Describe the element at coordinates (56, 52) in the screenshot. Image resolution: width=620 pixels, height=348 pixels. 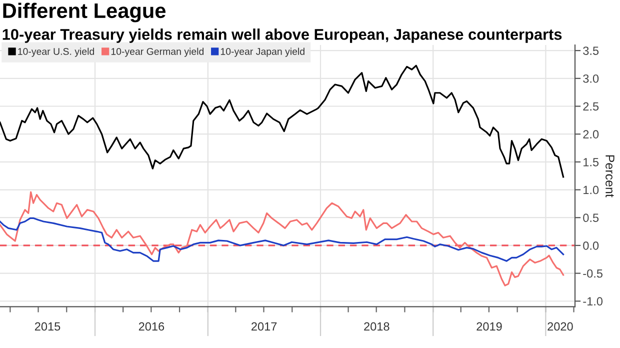
I see `legend-label: 10-year U.S. yield` at that location.